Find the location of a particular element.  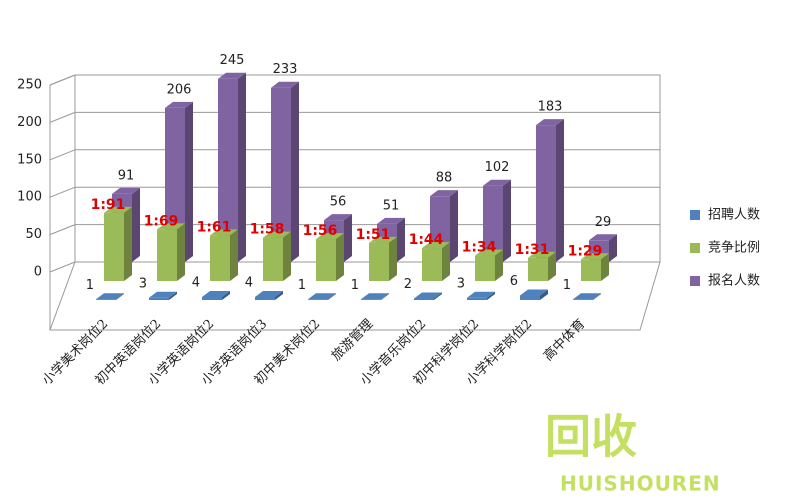

value-label: 1:91 is located at coordinates (108, 205).